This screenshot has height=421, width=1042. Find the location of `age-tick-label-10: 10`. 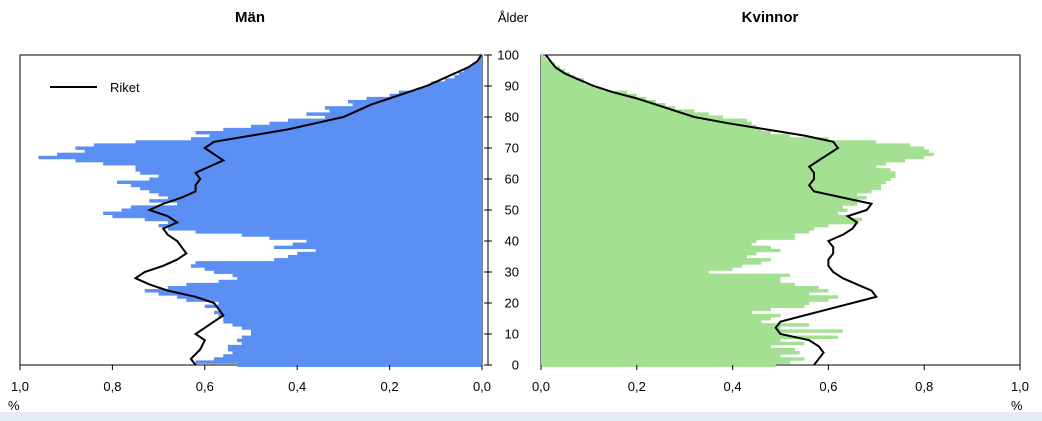

age-tick-label-10: 10 is located at coordinates (512, 334).